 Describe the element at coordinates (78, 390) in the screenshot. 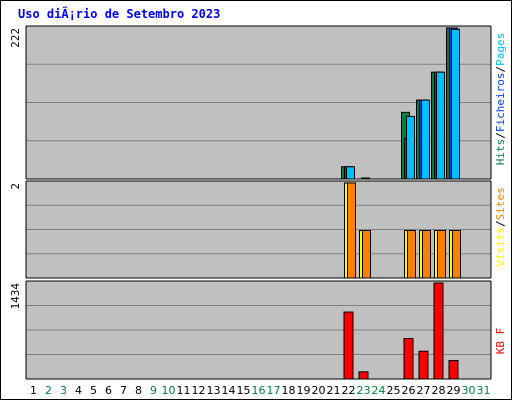

I see `x-tick-day-4: 4` at that location.